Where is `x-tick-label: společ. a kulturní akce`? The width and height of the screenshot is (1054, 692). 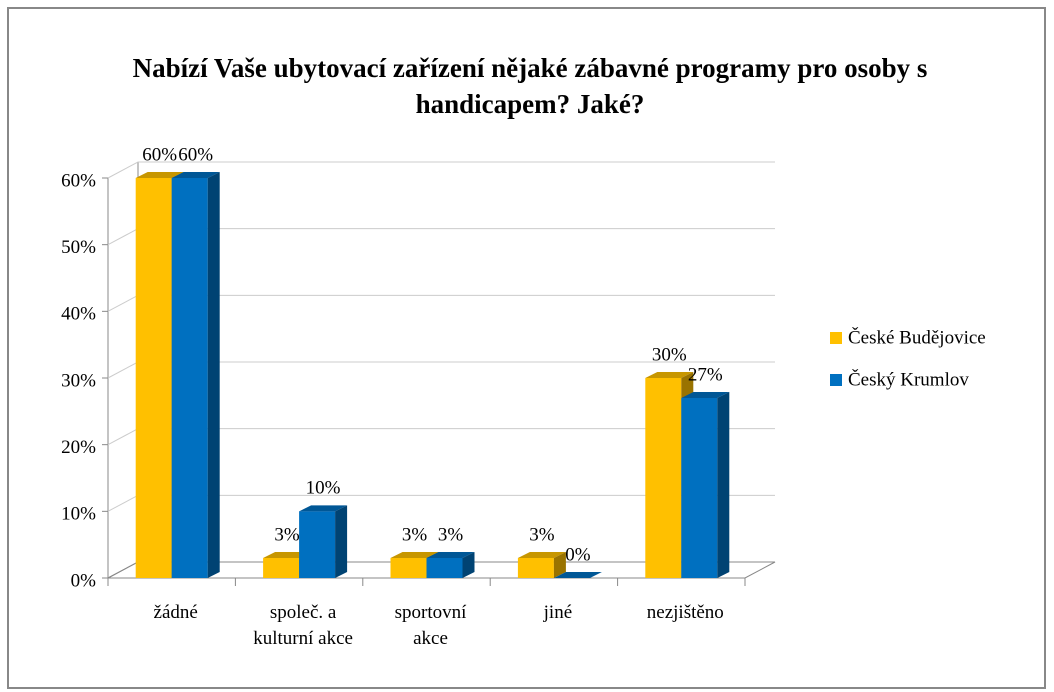
x-tick-label: společ. a kulturní akce is located at coordinates (303, 625).